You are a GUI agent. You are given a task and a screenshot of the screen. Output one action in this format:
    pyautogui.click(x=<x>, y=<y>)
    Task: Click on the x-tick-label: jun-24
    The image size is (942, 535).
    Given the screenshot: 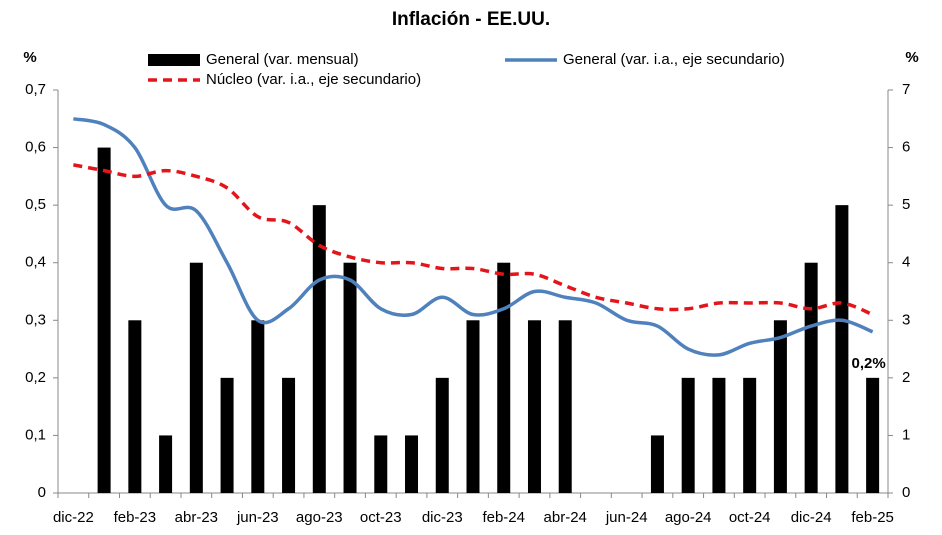 What is the action you would take?
    pyautogui.click(x=626, y=517)
    